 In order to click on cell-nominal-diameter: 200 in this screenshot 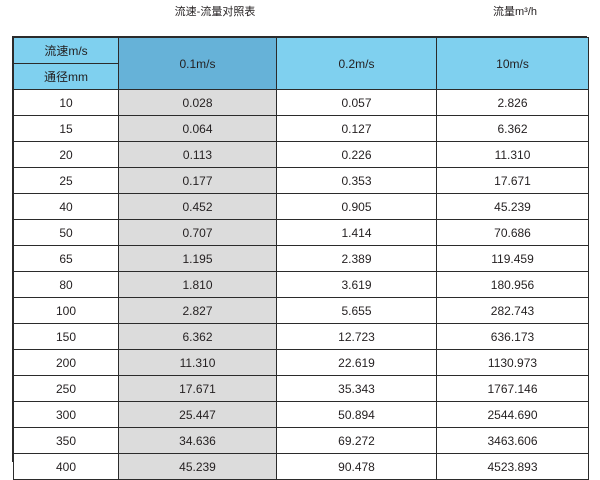, I will do `click(66, 362)`.